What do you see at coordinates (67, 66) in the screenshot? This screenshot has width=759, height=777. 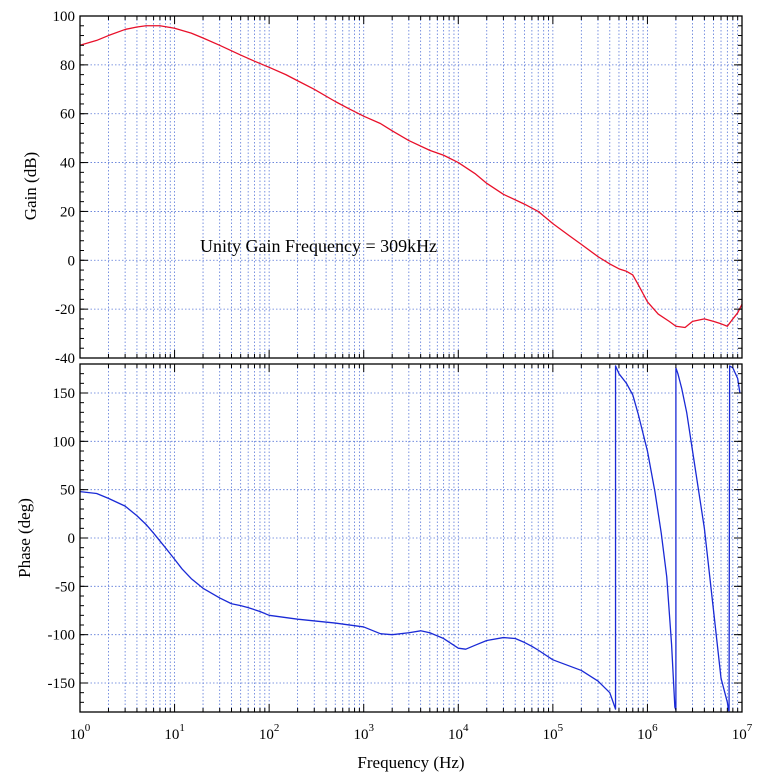 I see `gain-ytick-label: 80` at bounding box center [67, 66].